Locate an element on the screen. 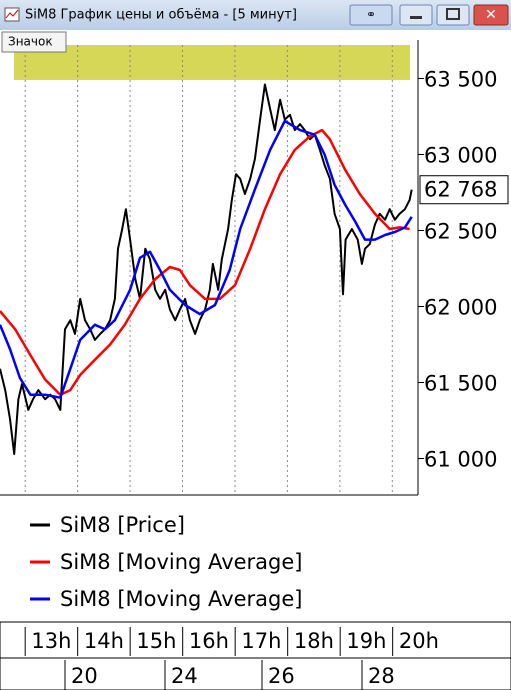 The width and height of the screenshot is (511, 690). y-tick-label: 61 000 is located at coordinates (460, 460).